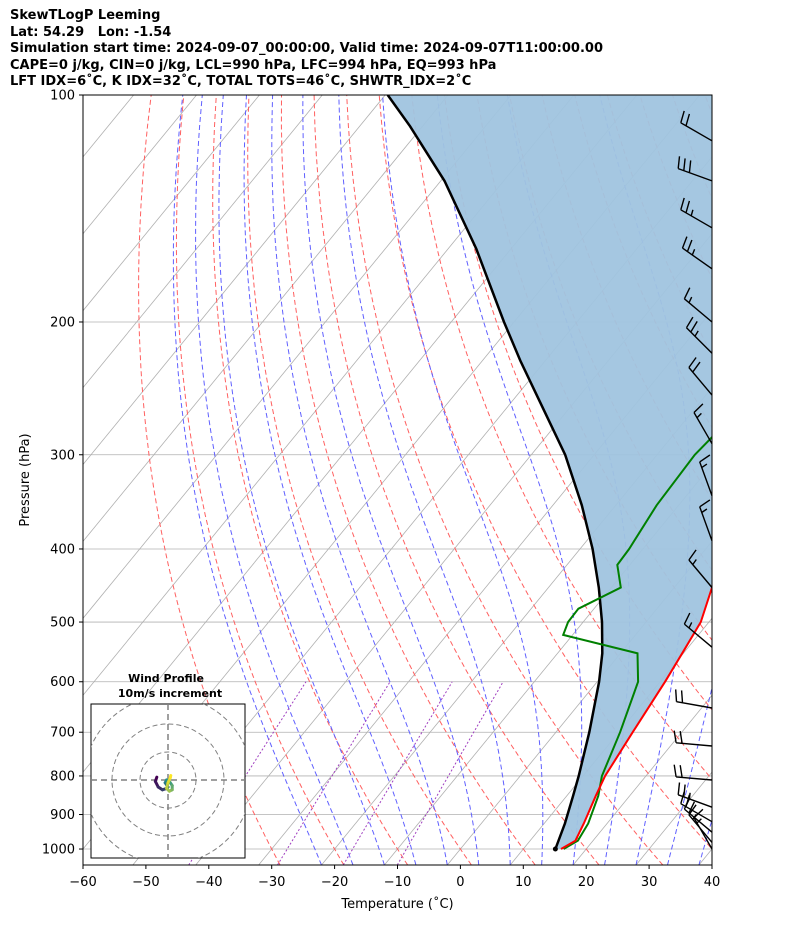  Describe the element at coordinates (62, 322) in the screenshot. I see `y-tick-label: 200` at that location.